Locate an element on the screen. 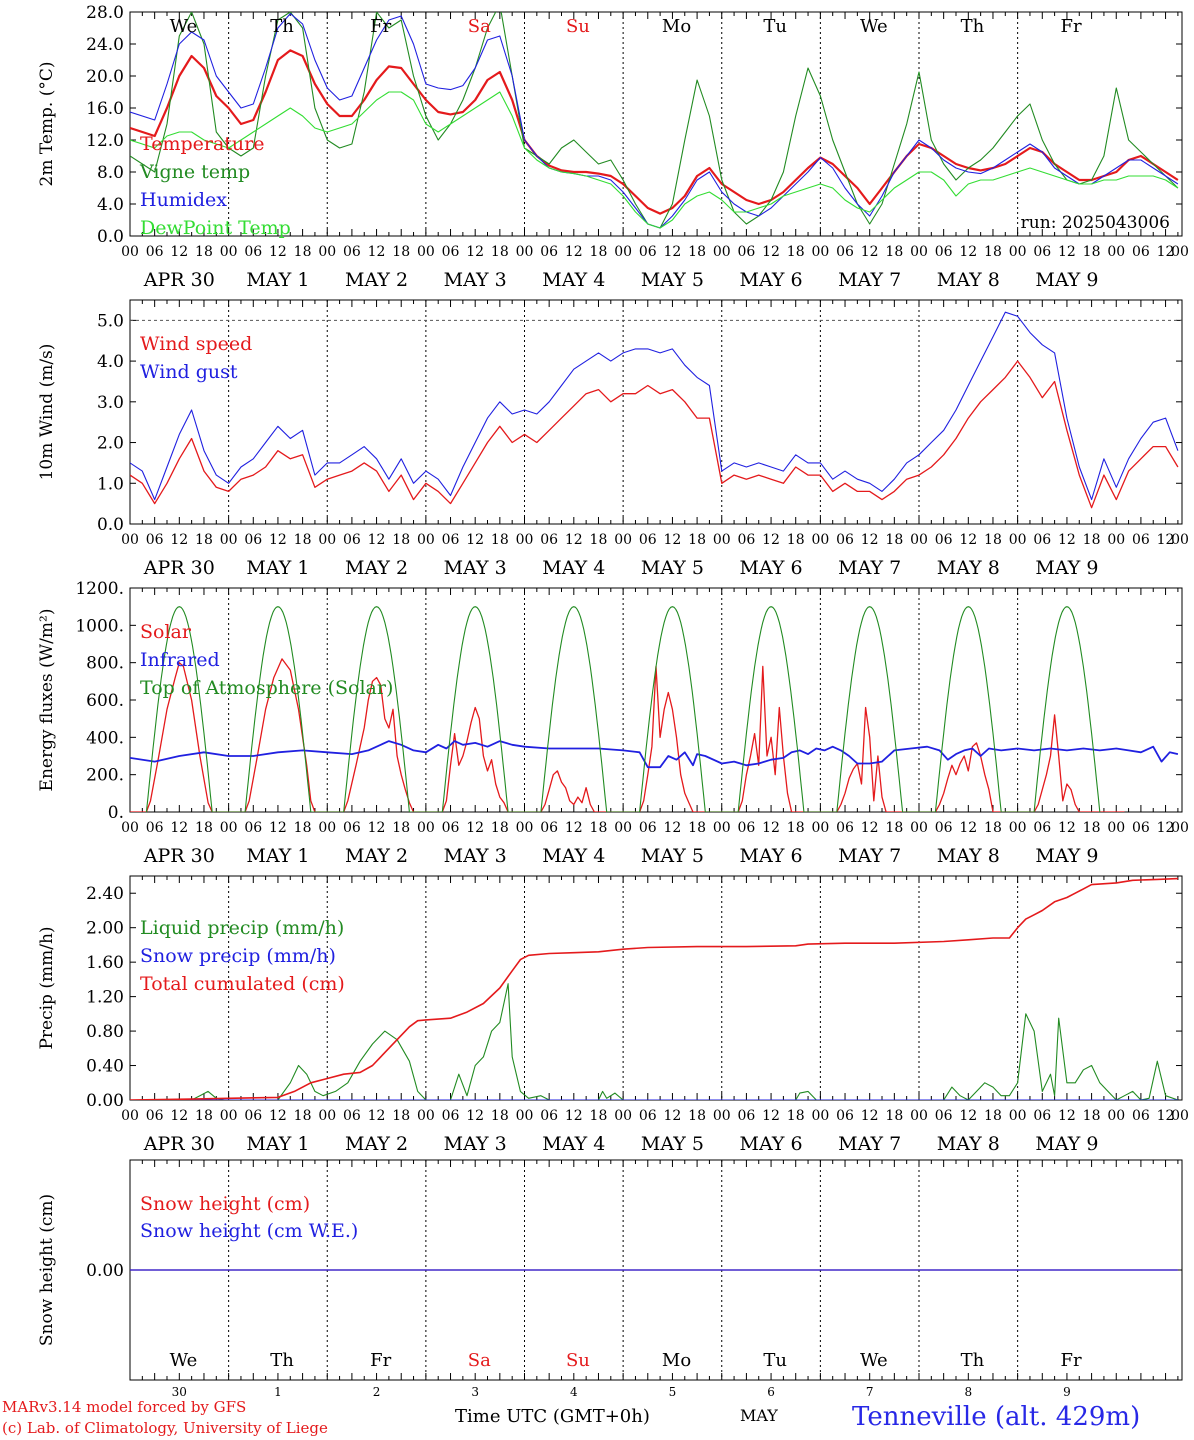  y-tick-label: 1.0 is located at coordinates (110, 484).